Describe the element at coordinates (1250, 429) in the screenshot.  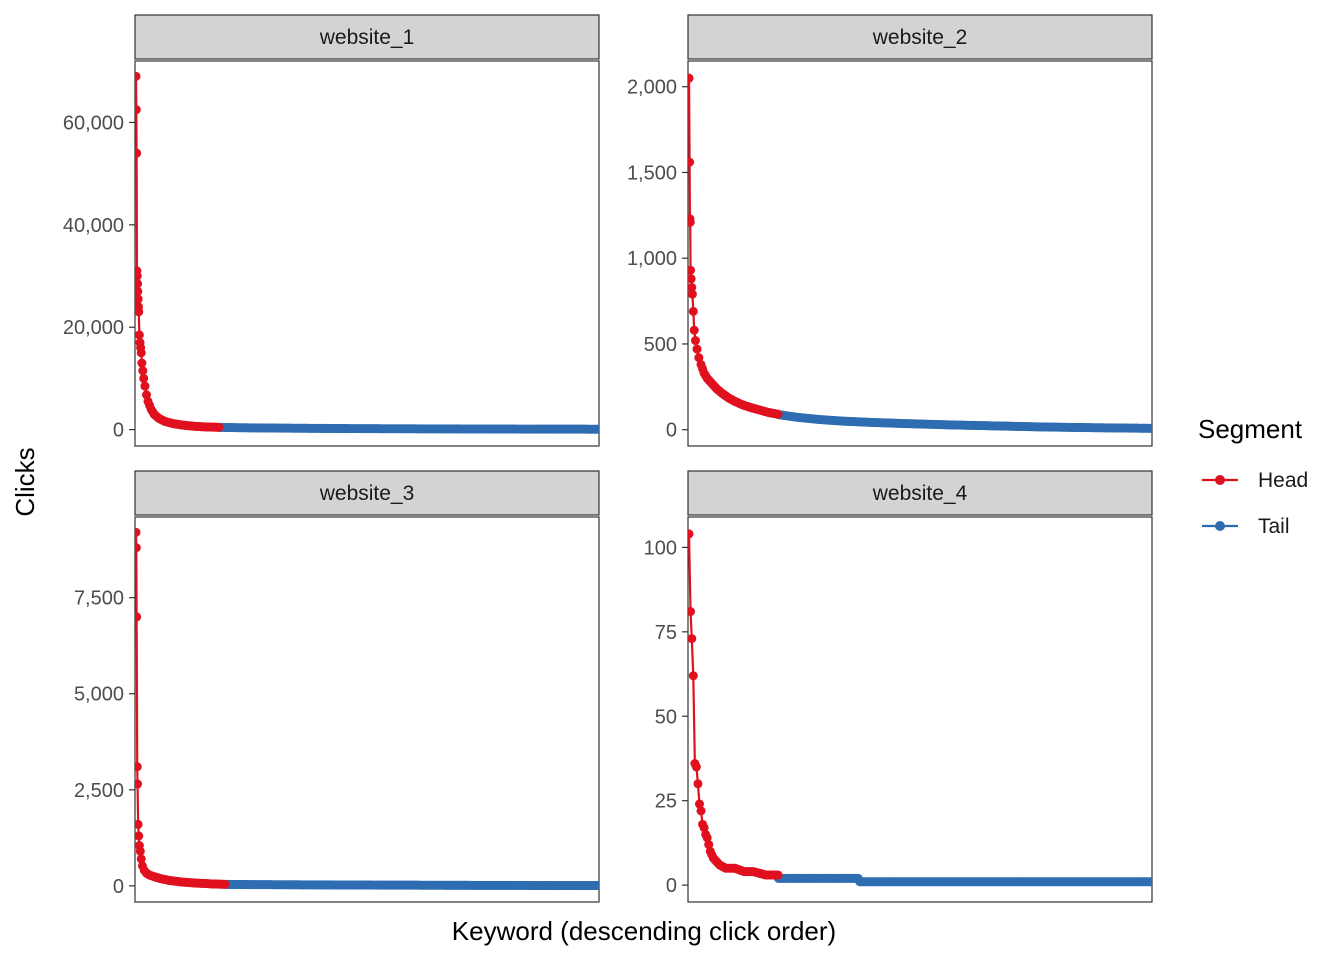
I see `legend-title: Segment` at that location.